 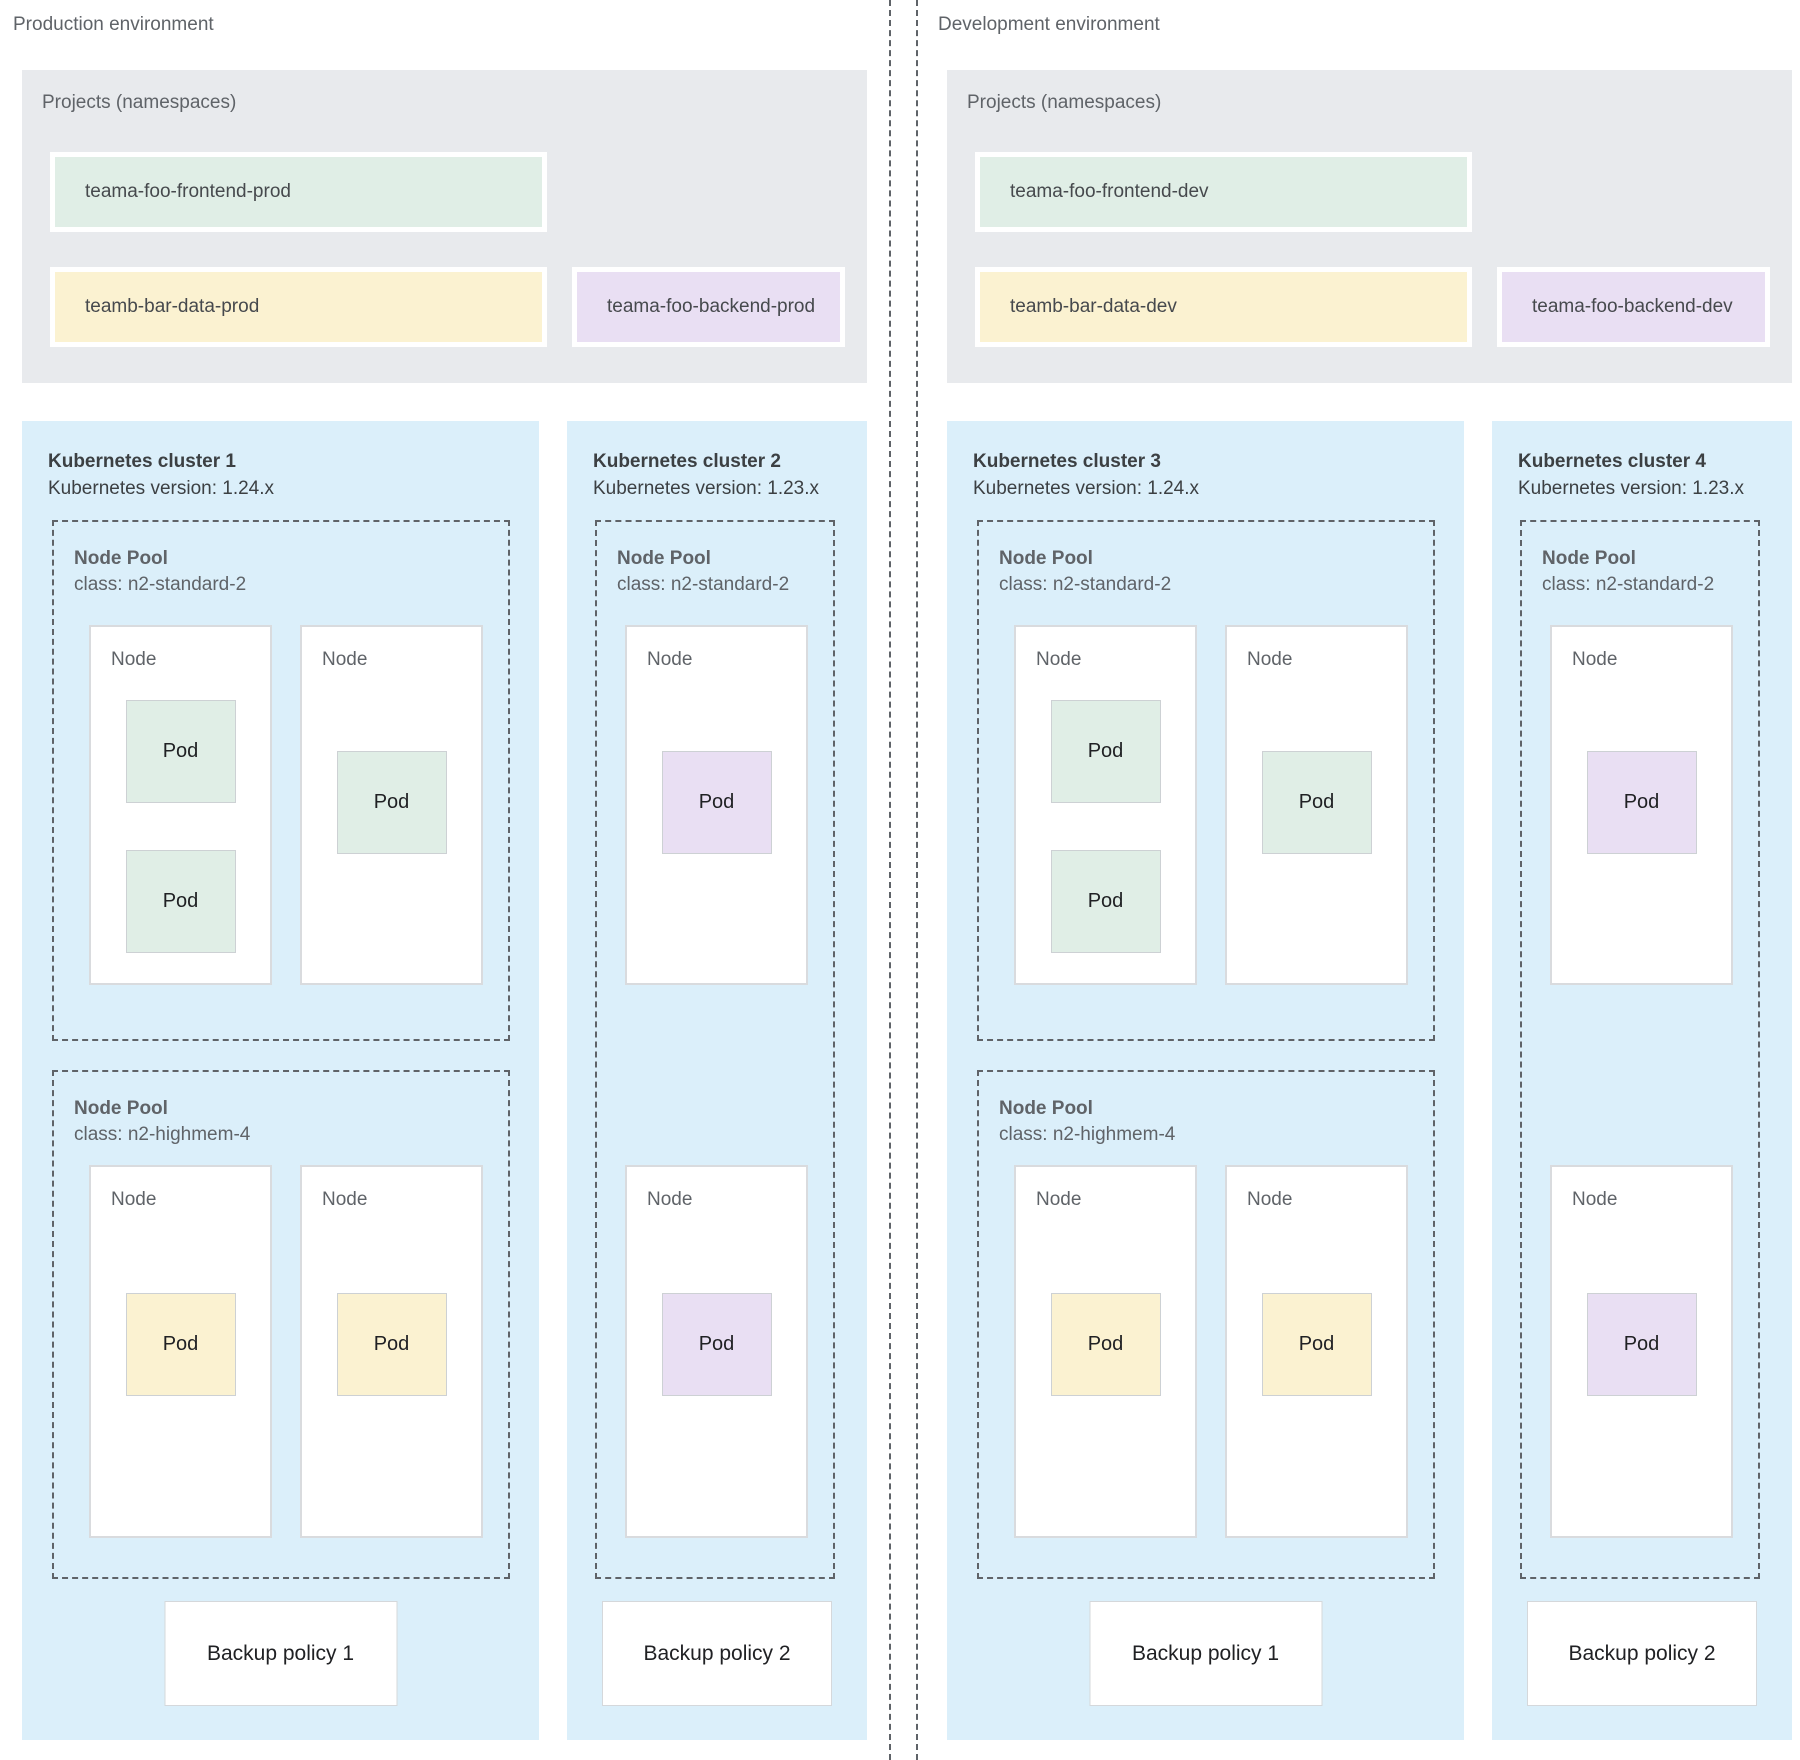 I want to click on namespace-box-yellow: teamb-bar-data-dev, so click(x=1223, y=307).